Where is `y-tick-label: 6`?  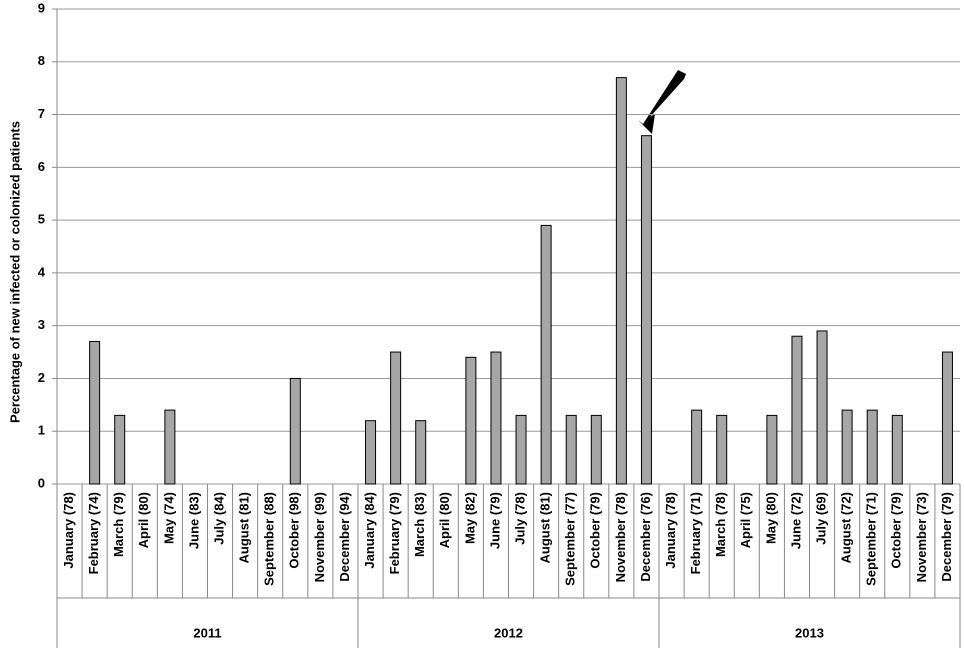 y-tick-label: 6 is located at coordinates (41, 166).